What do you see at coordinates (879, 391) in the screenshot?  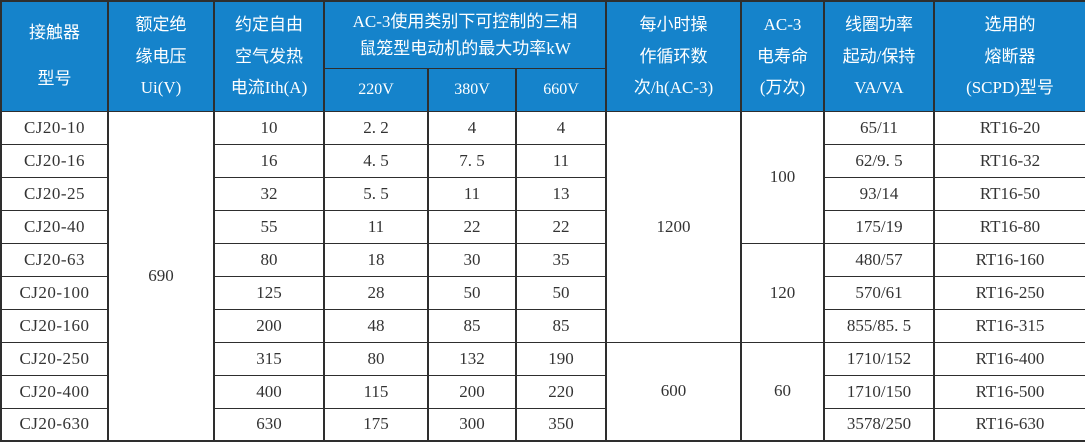 I see `cell-coil: 1710/150` at bounding box center [879, 391].